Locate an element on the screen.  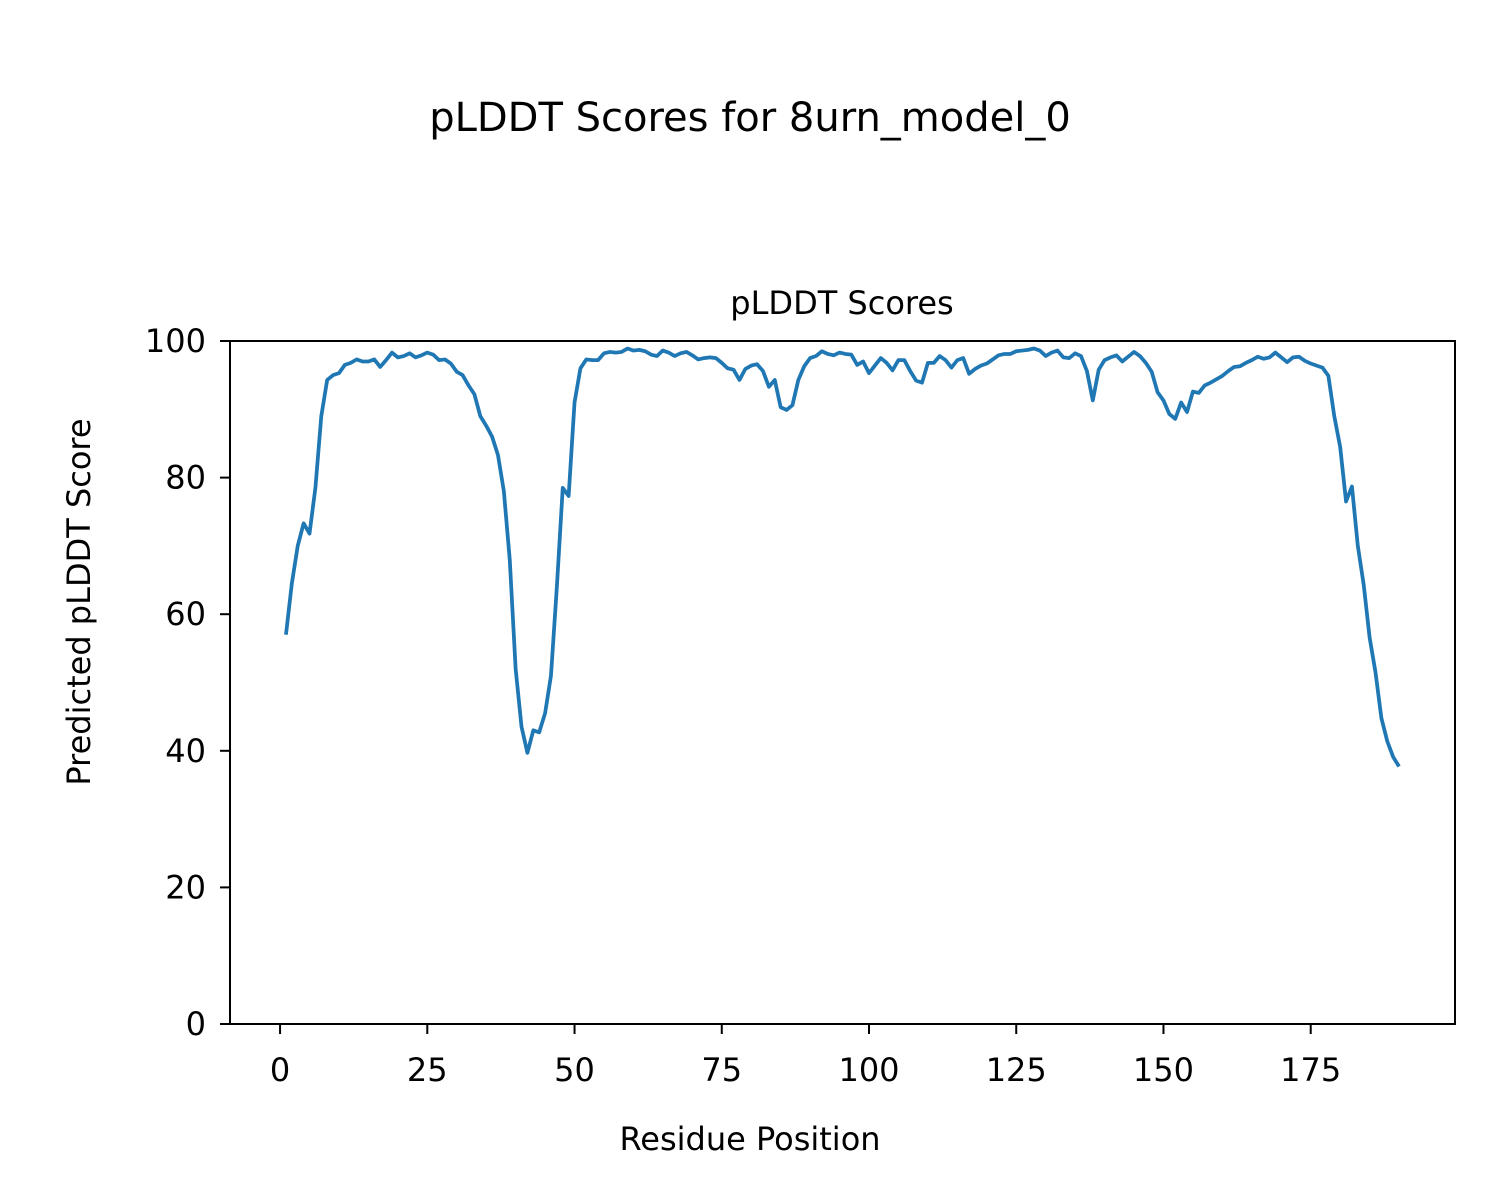
x-tick-label: 100 is located at coordinates (868, 1070).